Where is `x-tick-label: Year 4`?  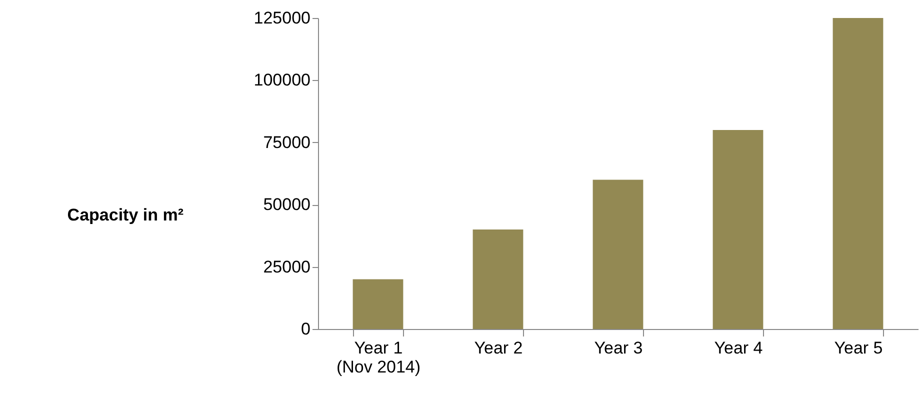 x-tick-label: Year 4 is located at coordinates (738, 348).